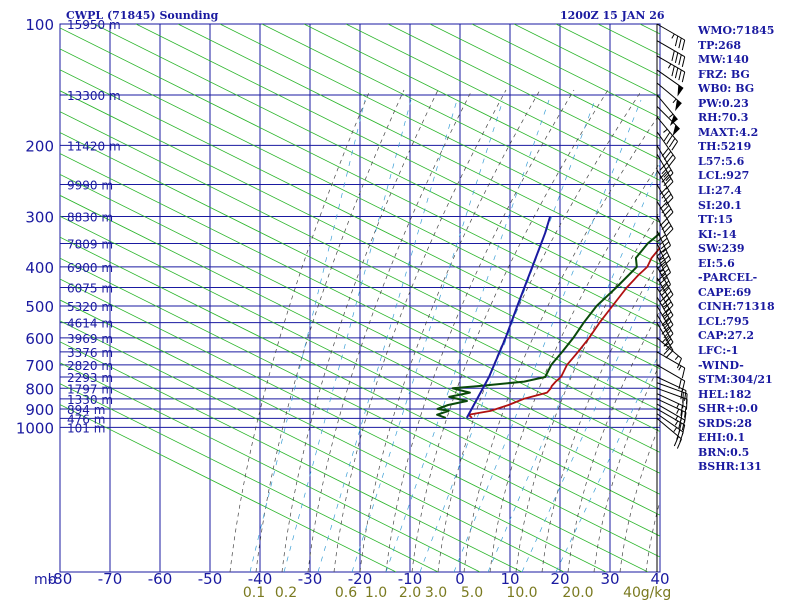 This screenshot has width=800, height=604. I want to click on sounding-index-item: BRN:0.5, so click(724, 452).